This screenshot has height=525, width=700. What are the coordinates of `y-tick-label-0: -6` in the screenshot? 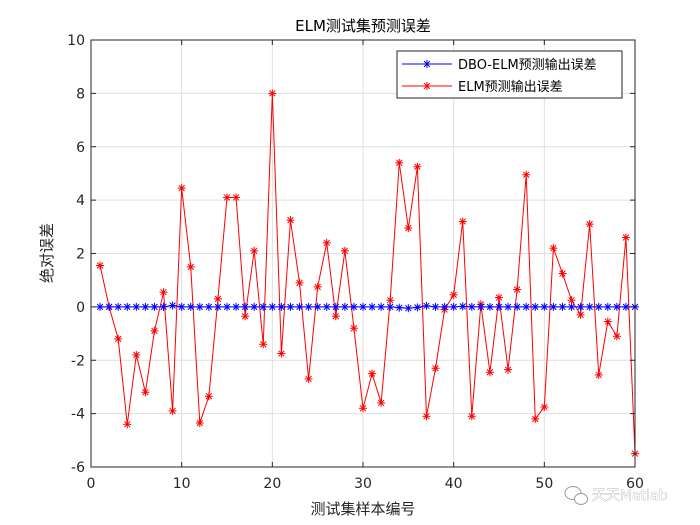 It's located at (78, 468).